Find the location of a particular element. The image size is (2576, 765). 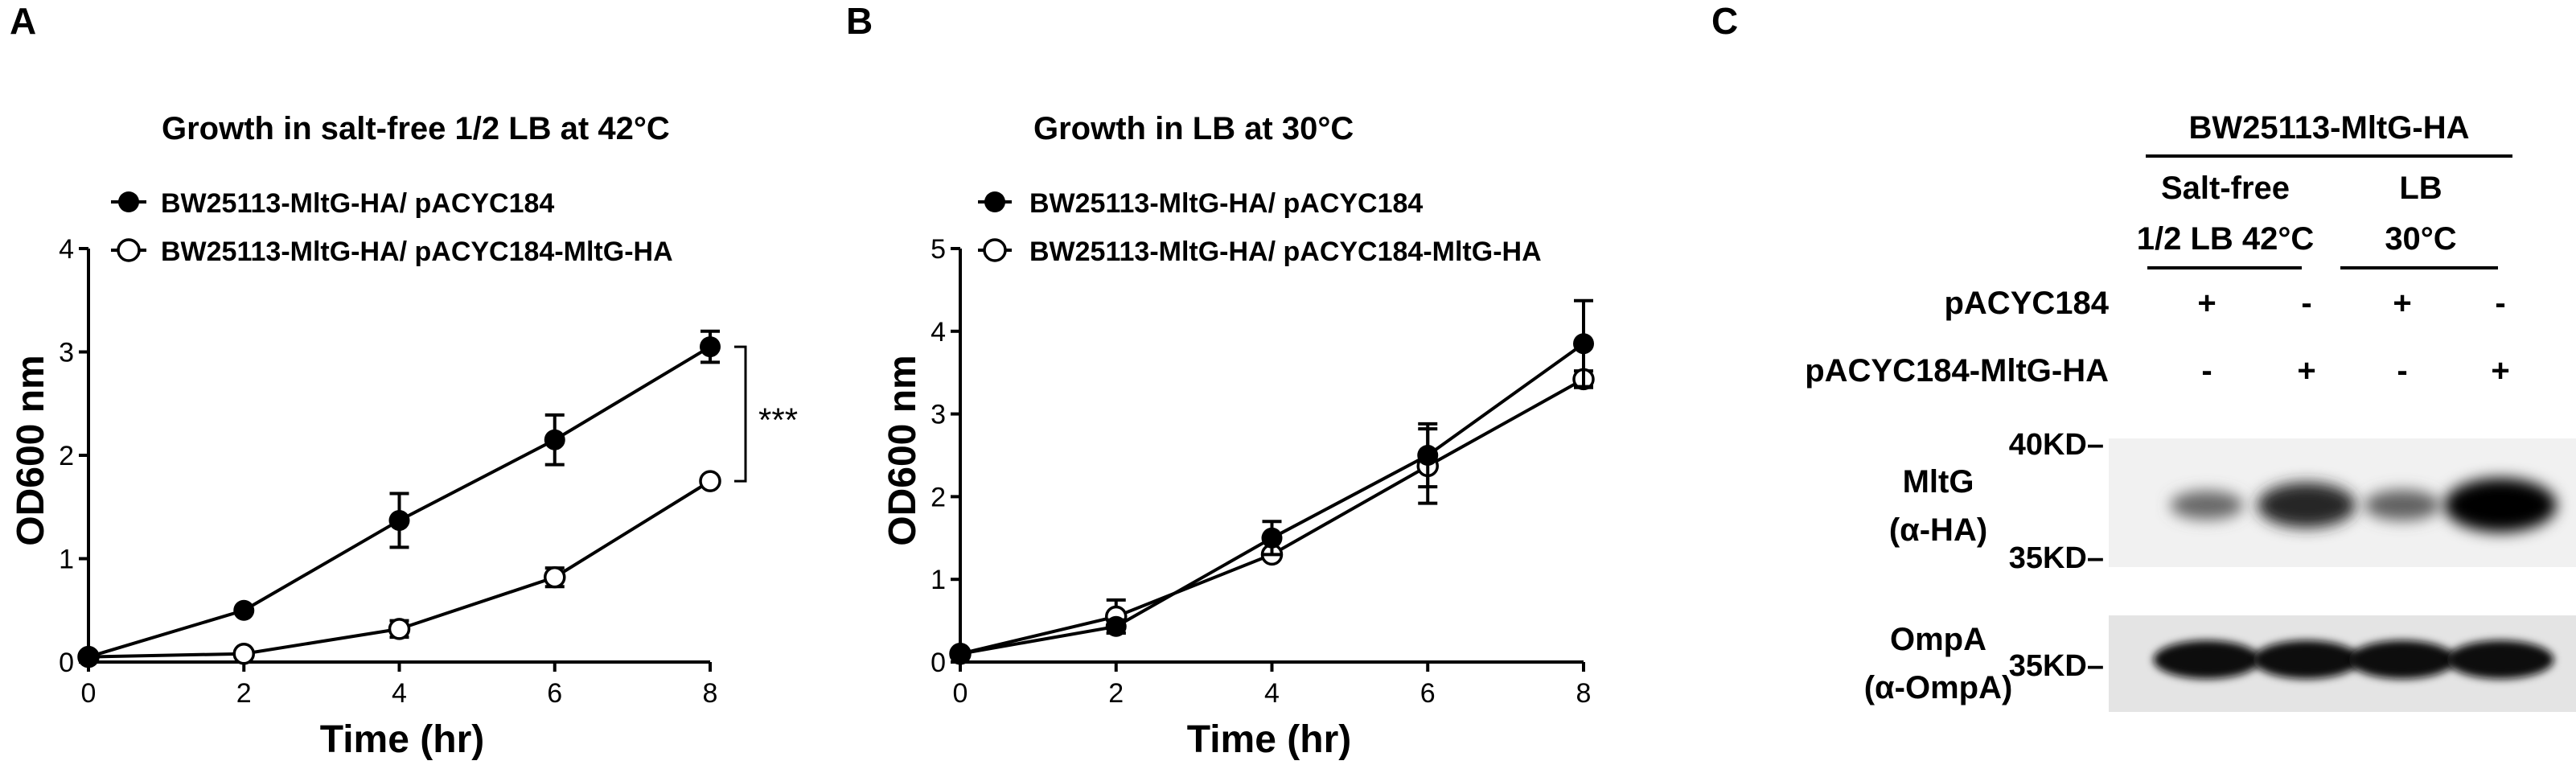

legend-b-series-2: BW25113-MltG-HA/ pACYC184-MltG-HA is located at coordinates (1285, 251).